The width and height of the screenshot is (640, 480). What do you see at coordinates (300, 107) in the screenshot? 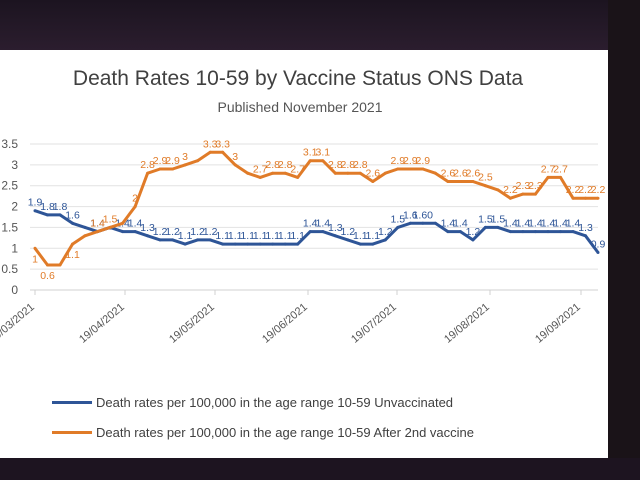
I see `chart-subtitle: Published November 2021` at bounding box center [300, 107].